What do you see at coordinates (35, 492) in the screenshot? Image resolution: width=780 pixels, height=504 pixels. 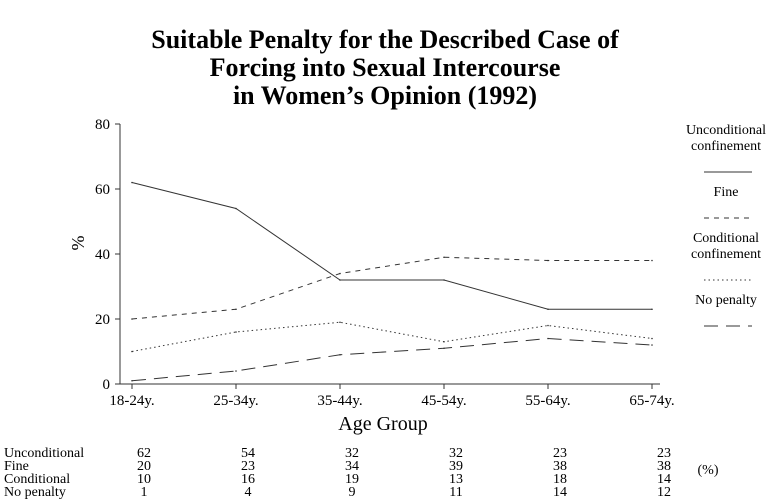 I see `table-row-label: No penalty` at bounding box center [35, 492].